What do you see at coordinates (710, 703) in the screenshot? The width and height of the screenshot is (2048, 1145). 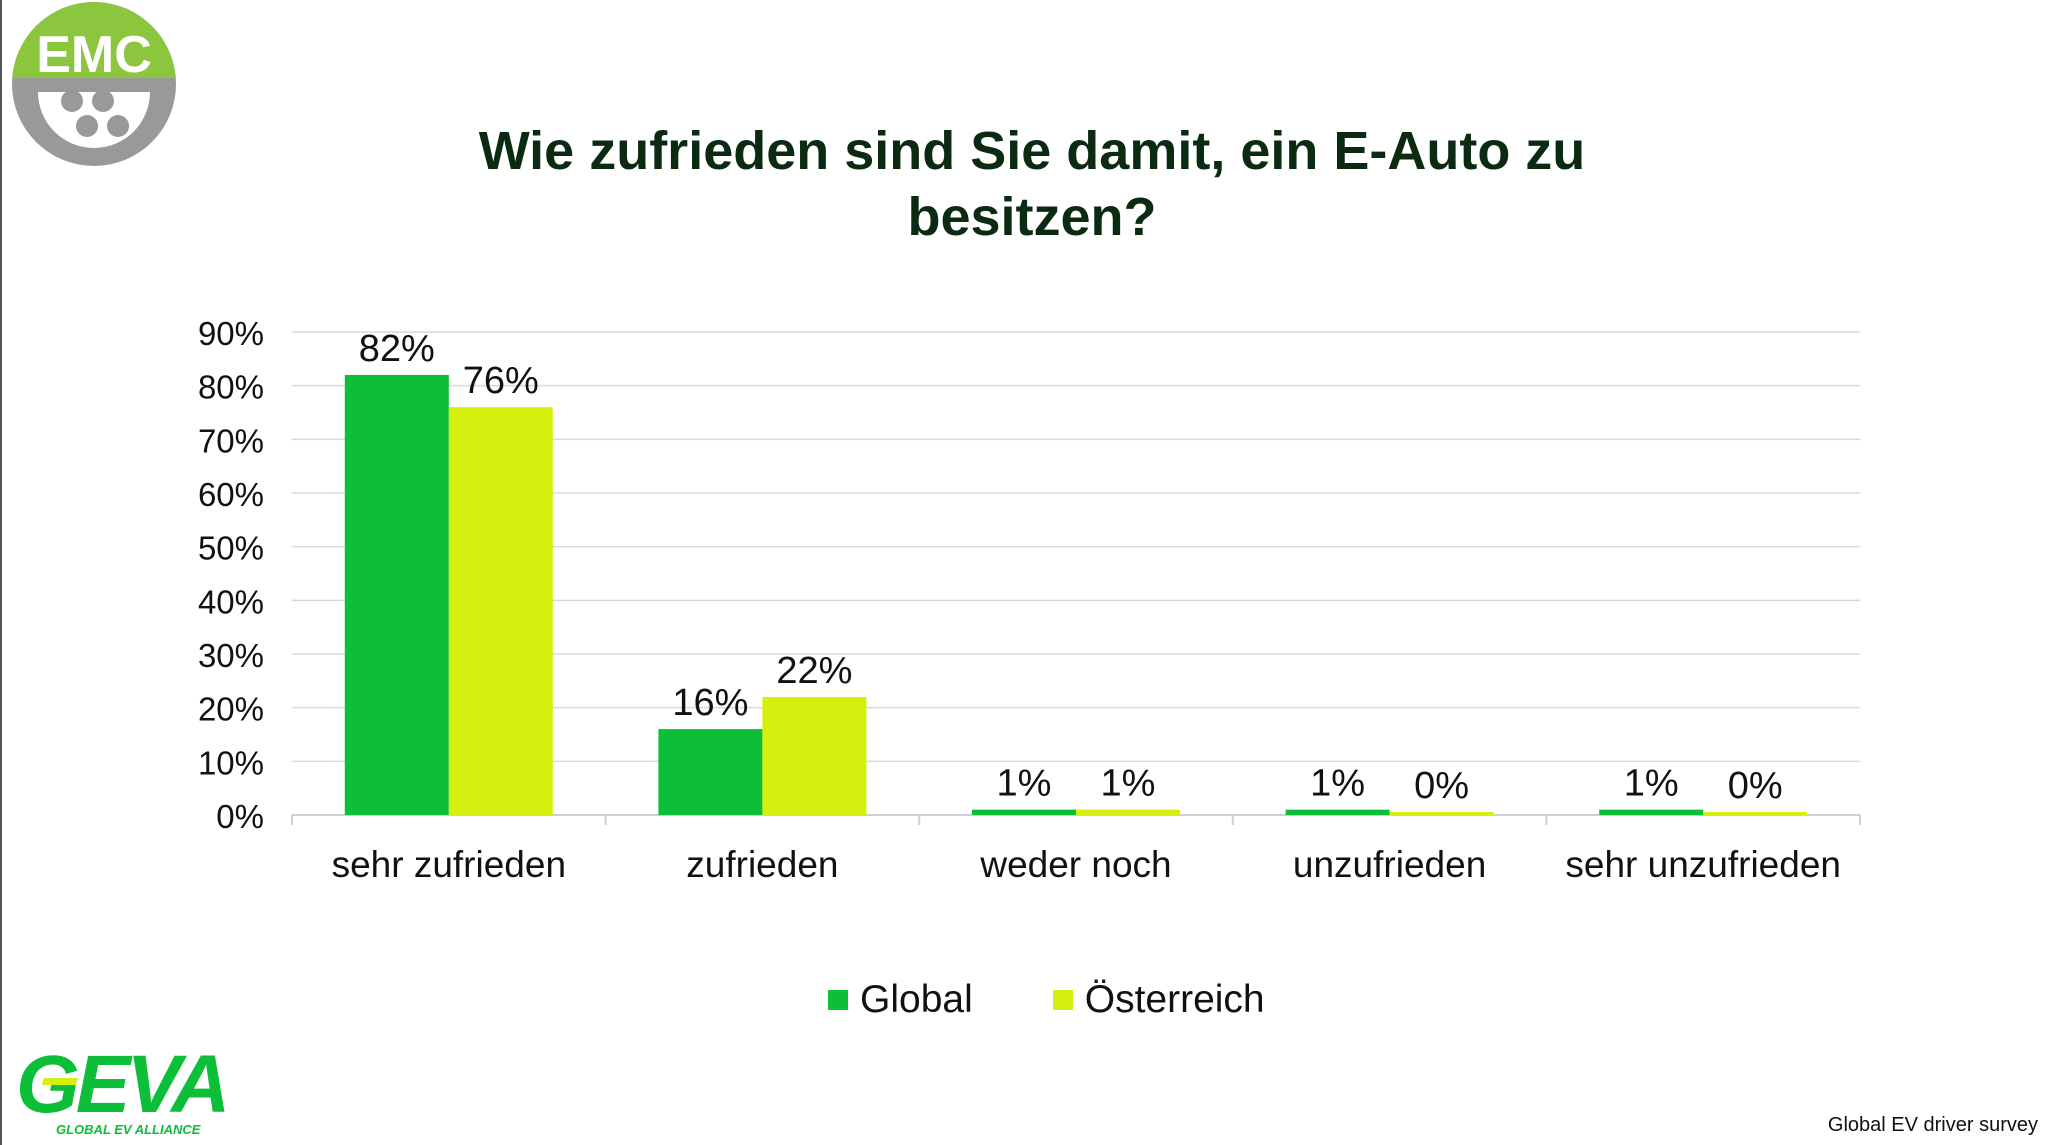 I see `data-label: 16%` at bounding box center [710, 703].